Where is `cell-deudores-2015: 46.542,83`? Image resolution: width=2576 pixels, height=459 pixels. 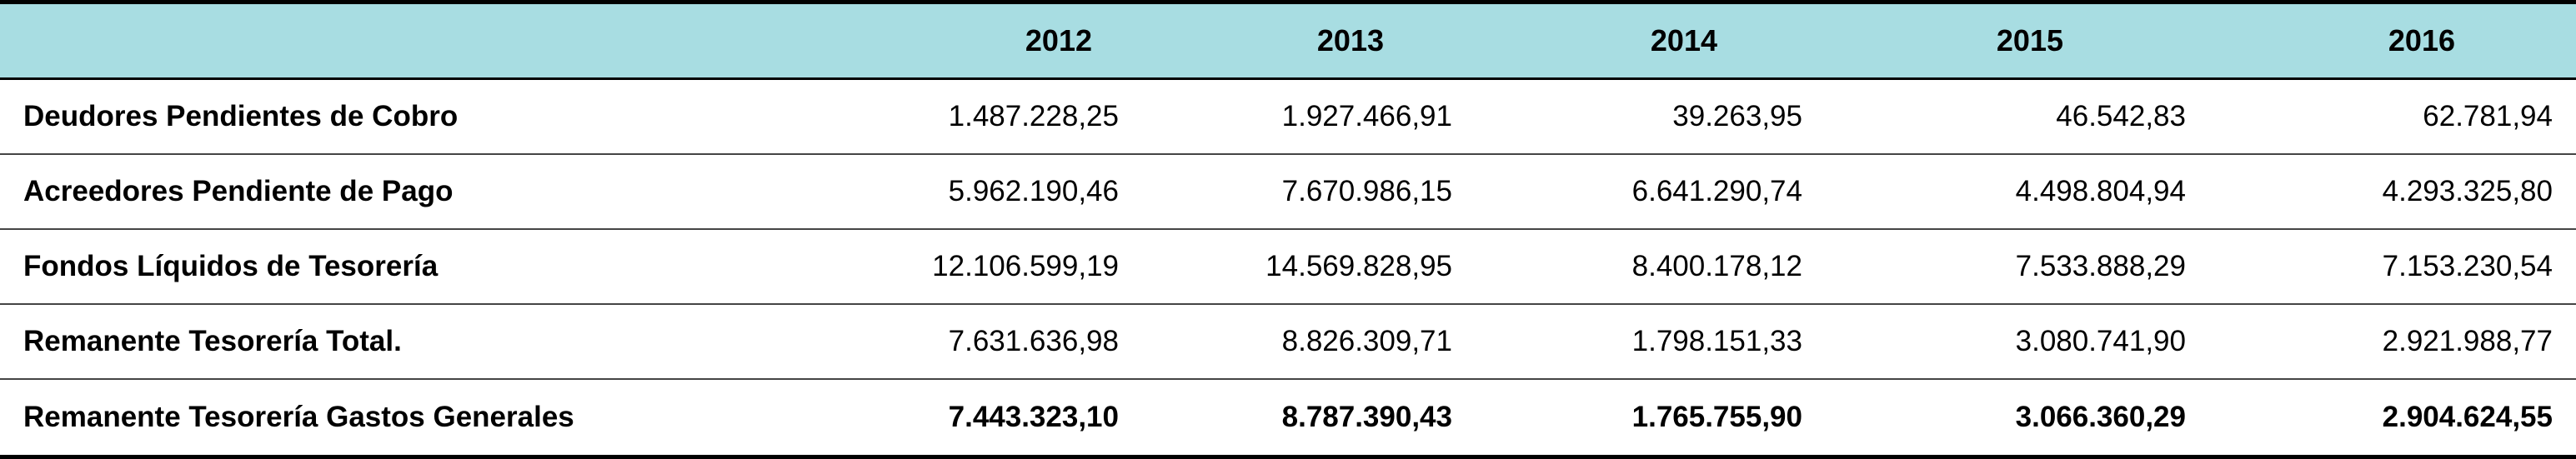
cell-deudores-2015: 46.542,83 is located at coordinates (2017, 116).